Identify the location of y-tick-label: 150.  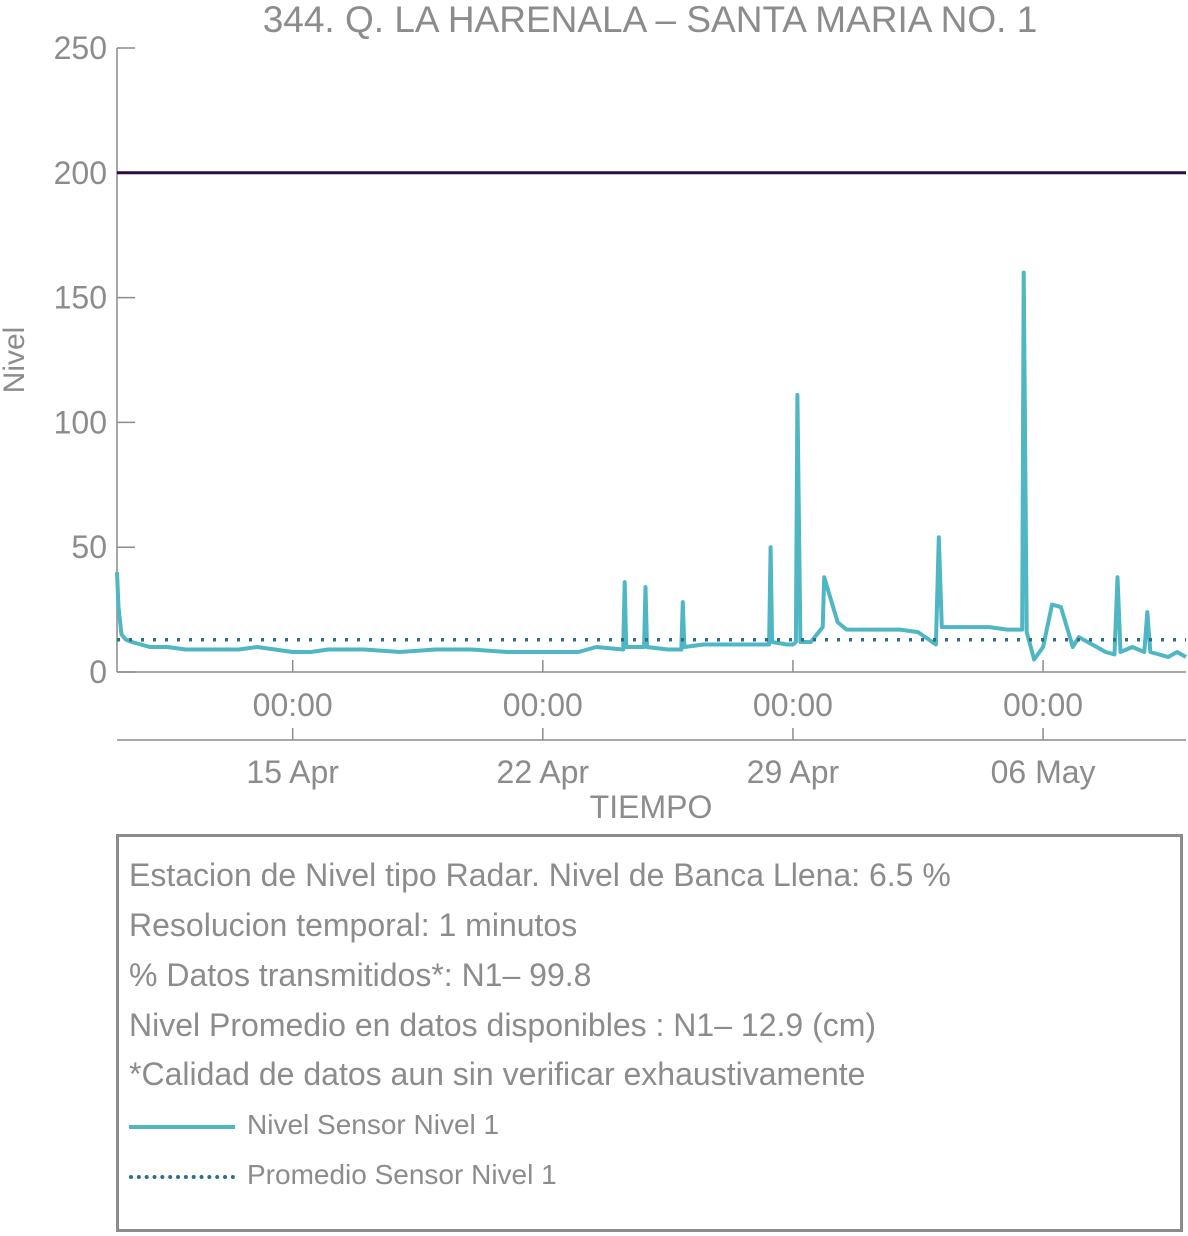
(80, 298).